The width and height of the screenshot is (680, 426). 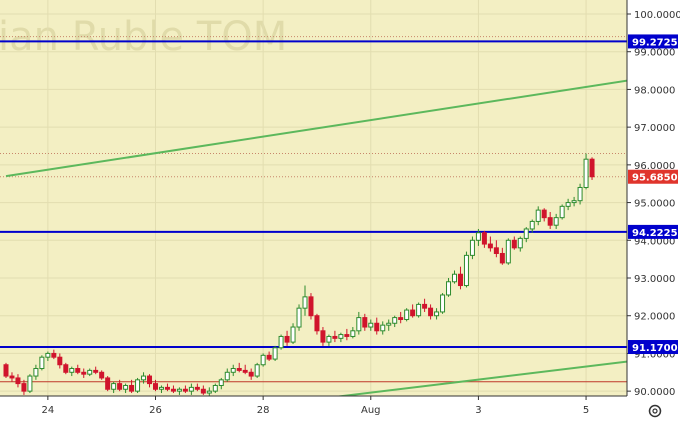 I want to click on y-tick-label: 93.0000, so click(x=654, y=279).